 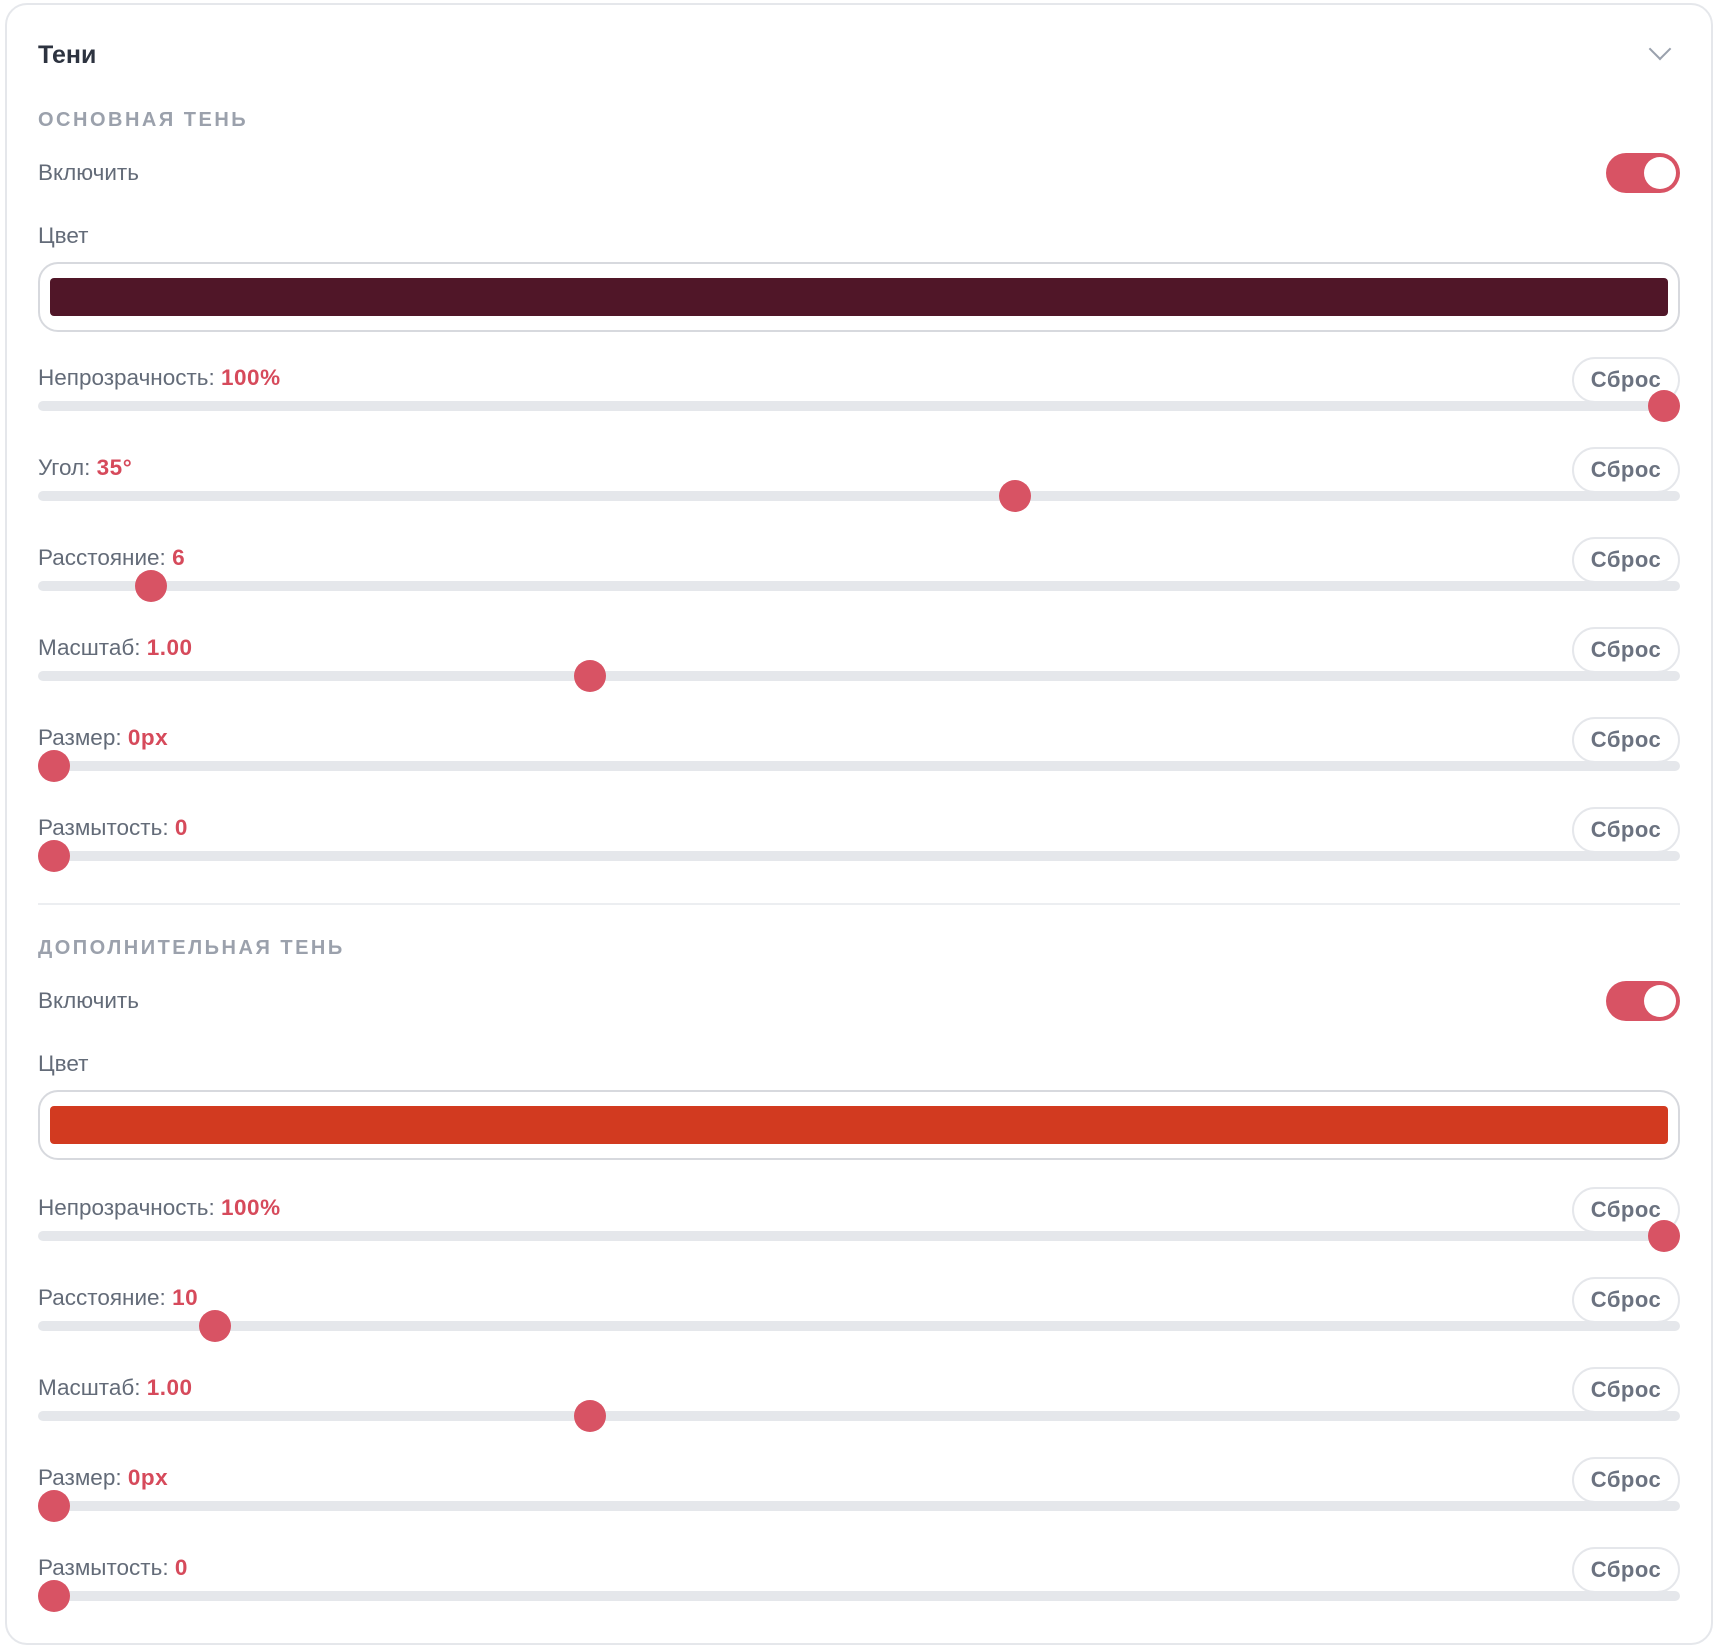 I want to click on secondary-color-label: Цвет, so click(x=63, y=1063).